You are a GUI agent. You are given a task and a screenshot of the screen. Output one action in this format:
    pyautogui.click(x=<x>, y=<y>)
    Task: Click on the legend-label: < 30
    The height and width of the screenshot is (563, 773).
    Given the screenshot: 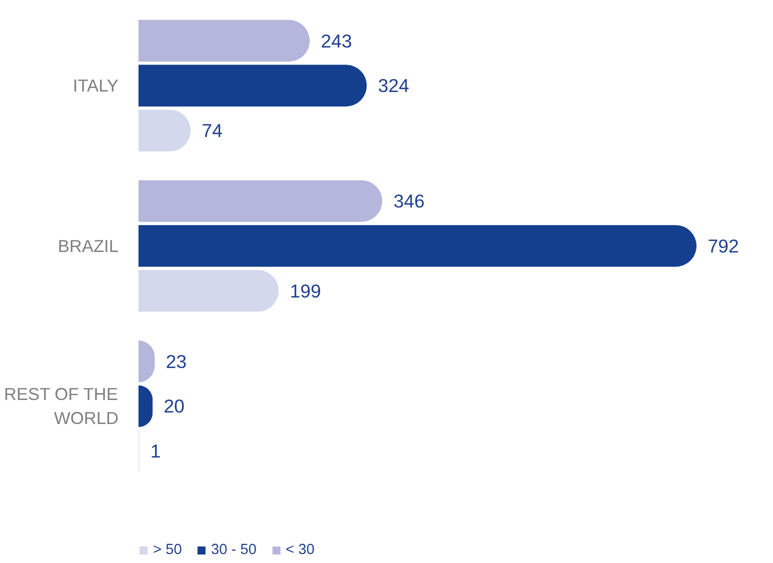 What is the action you would take?
    pyautogui.click(x=300, y=550)
    